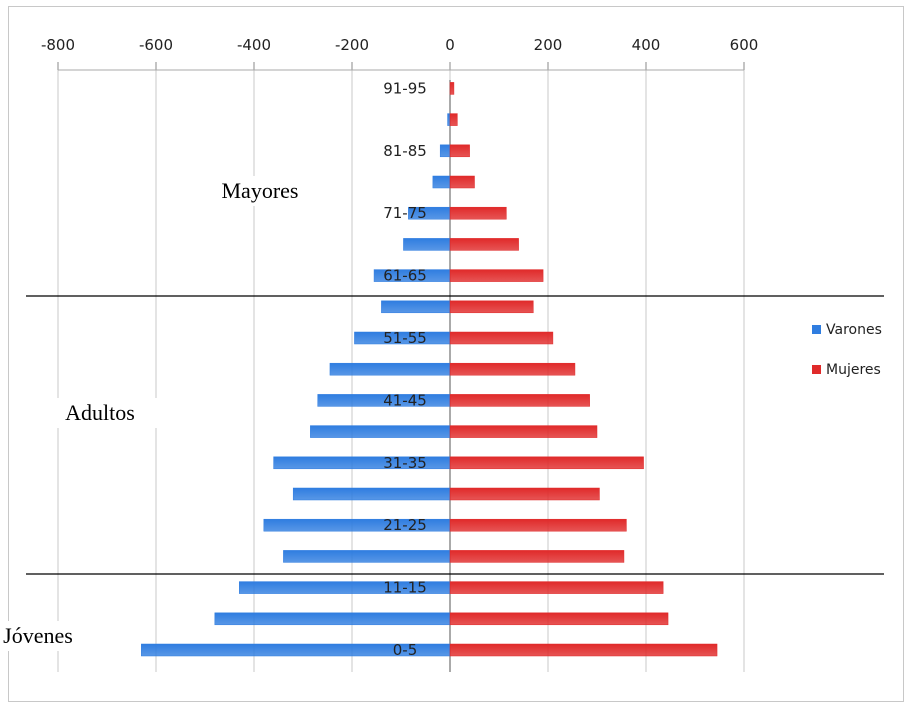  I want to click on x-tick-label: 0, so click(450, 45).